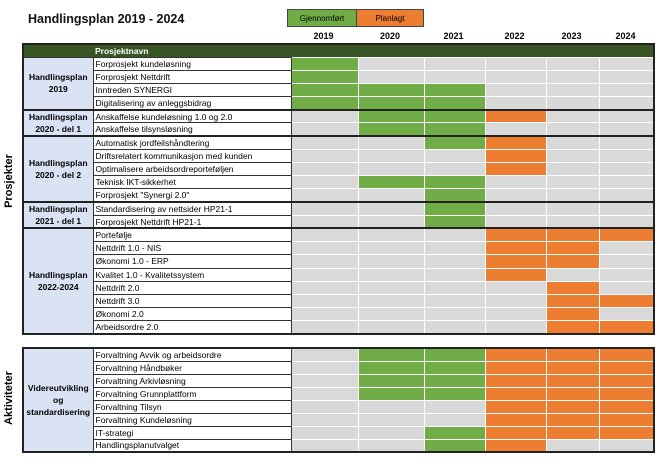 The image size is (663, 469). I want to click on row-name: Kvalitet 1.0 - Kvalitetssystem, so click(192, 274).